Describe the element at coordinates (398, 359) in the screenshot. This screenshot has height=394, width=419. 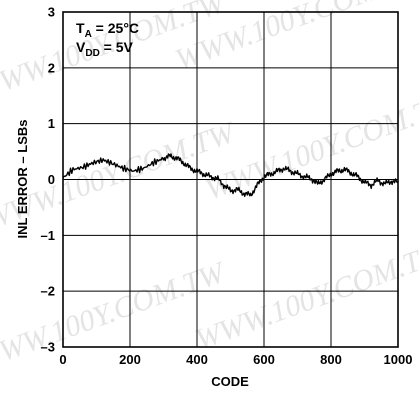
I see `x-tick-label: 1000` at that location.